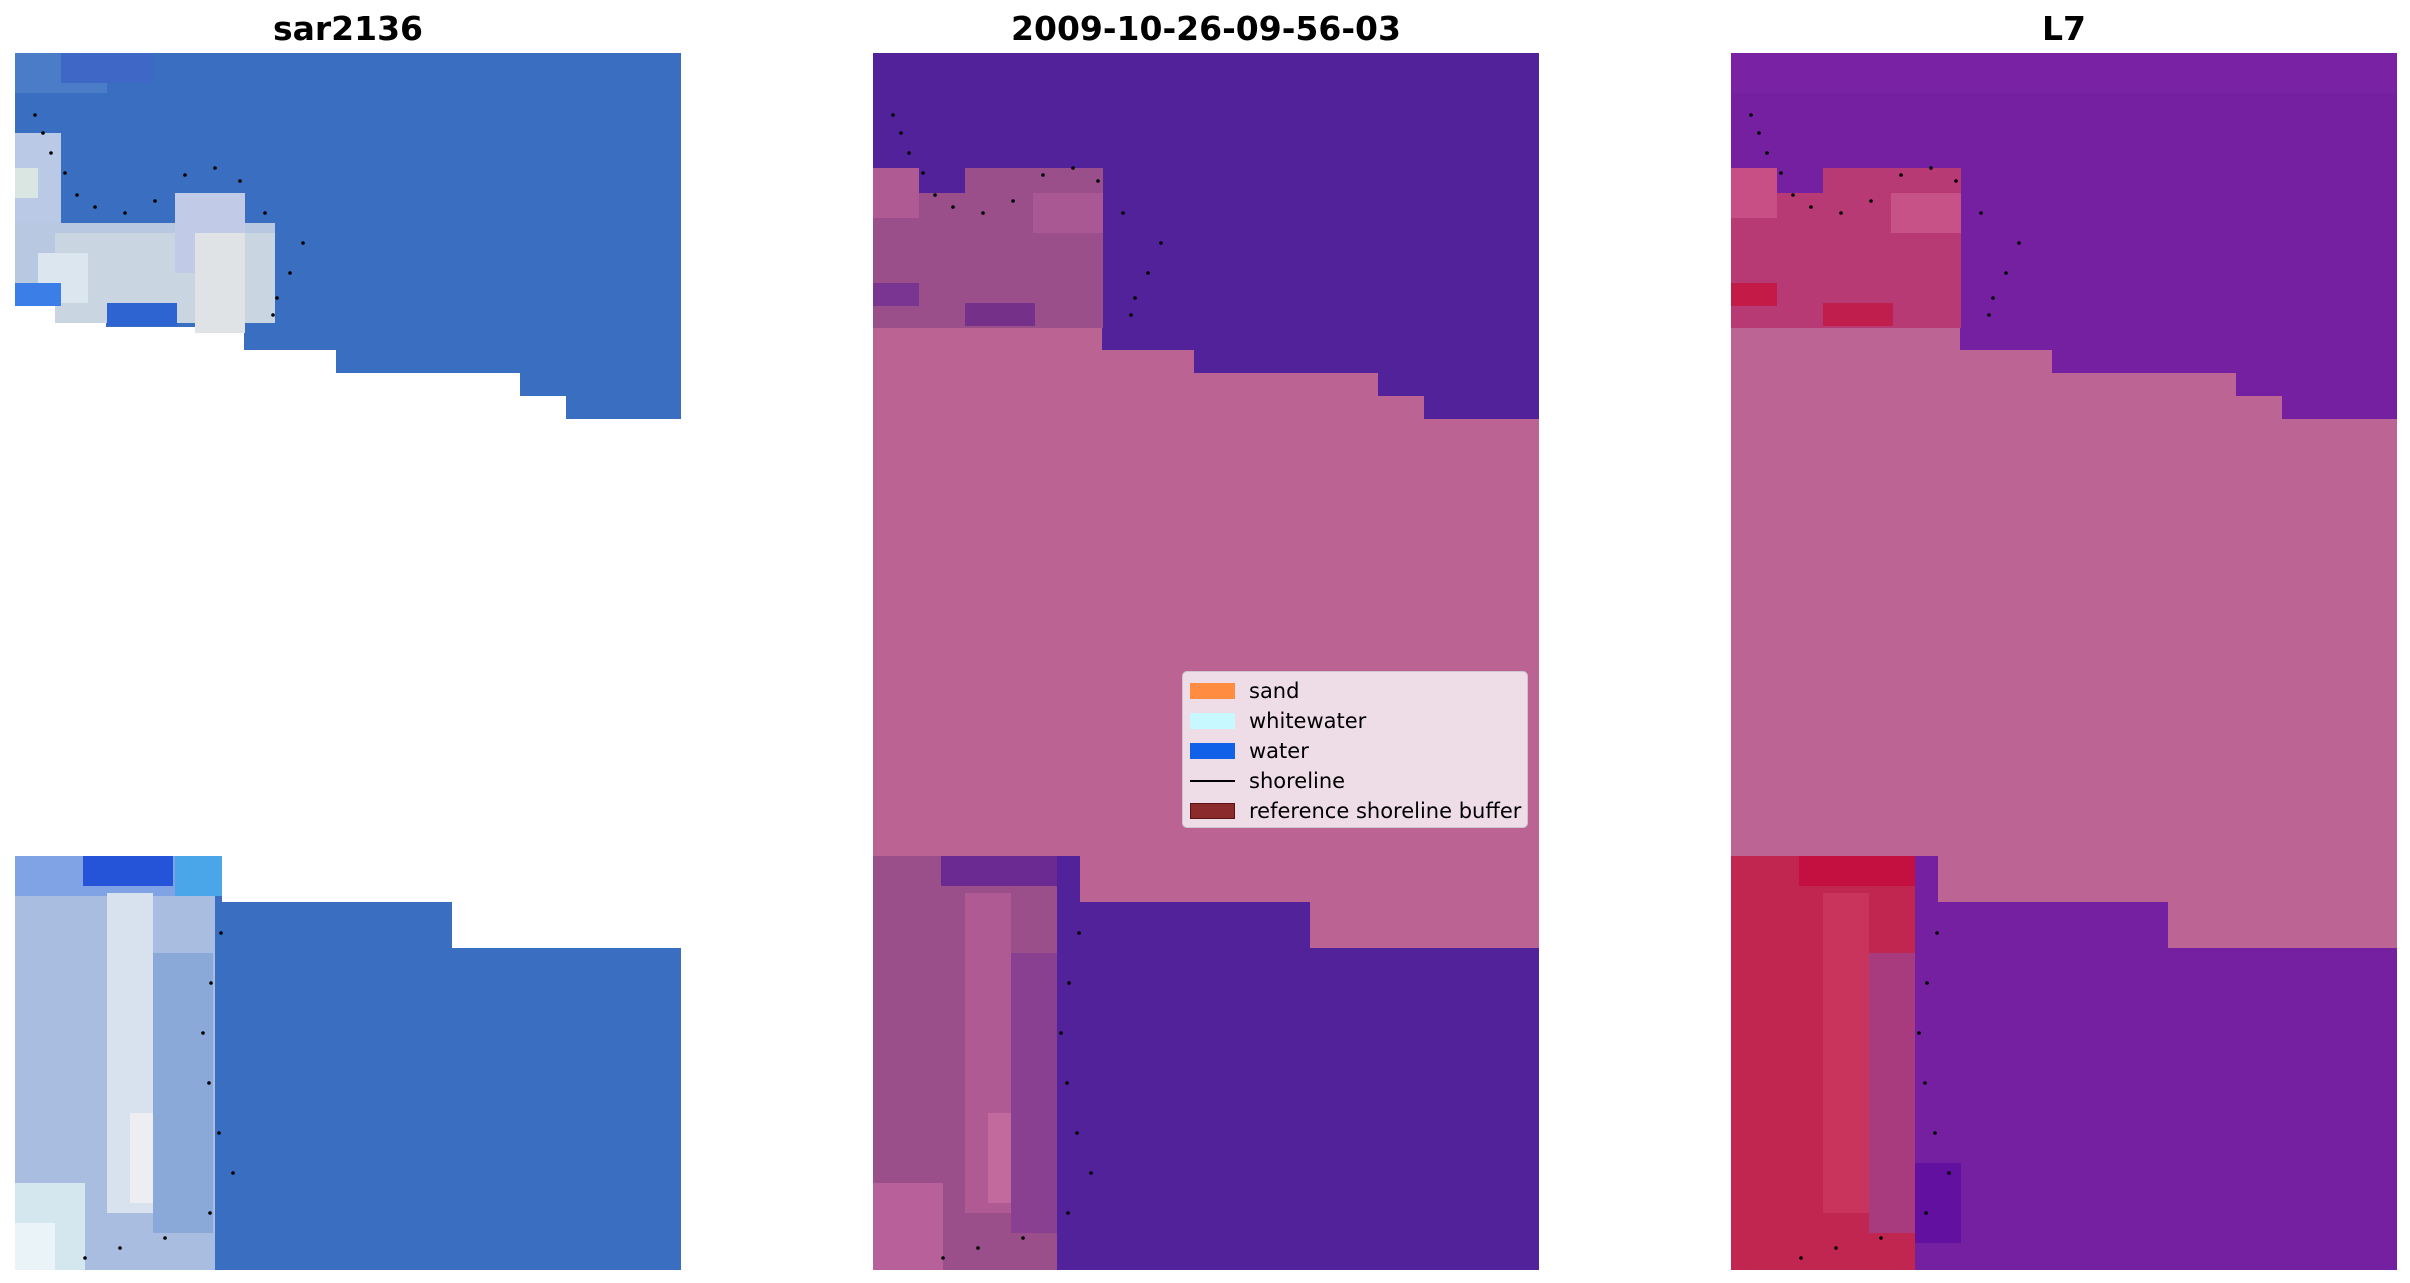  Describe the element at coordinates (1308, 721) in the screenshot. I see `legend-label-whitewater: whitewater` at that location.